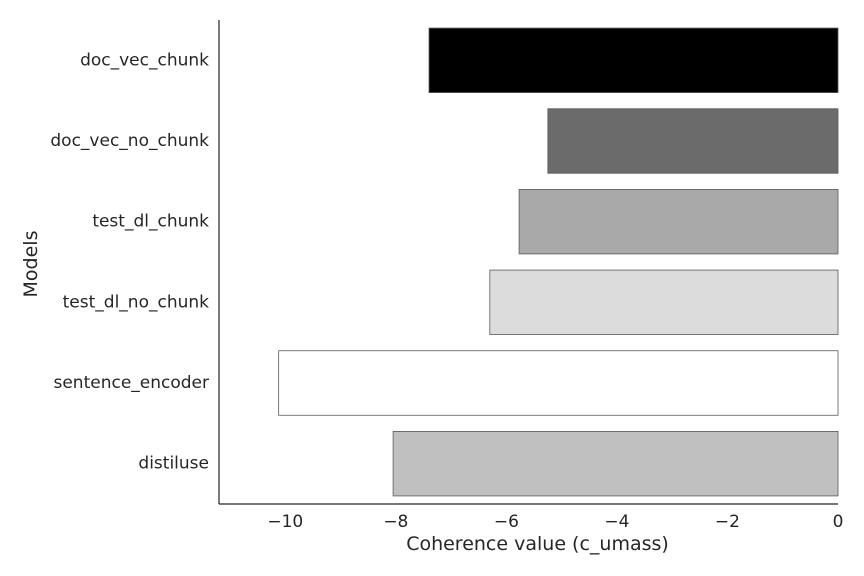  I want to click on x-tick-labels: −10 −8 −6 −4 −2 0, so click(555, 522).